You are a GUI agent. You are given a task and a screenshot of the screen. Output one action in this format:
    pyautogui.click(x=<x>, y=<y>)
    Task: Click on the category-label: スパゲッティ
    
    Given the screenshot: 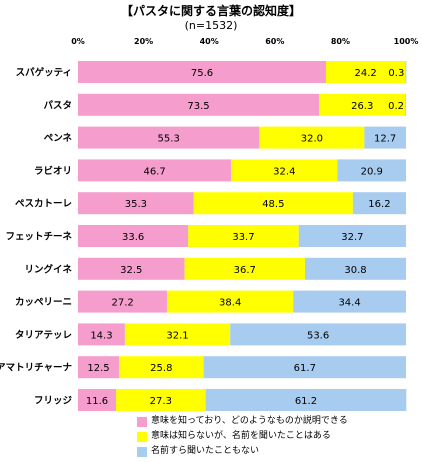 What is the action you would take?
    pyautogui.click(x=44, y=73)
    